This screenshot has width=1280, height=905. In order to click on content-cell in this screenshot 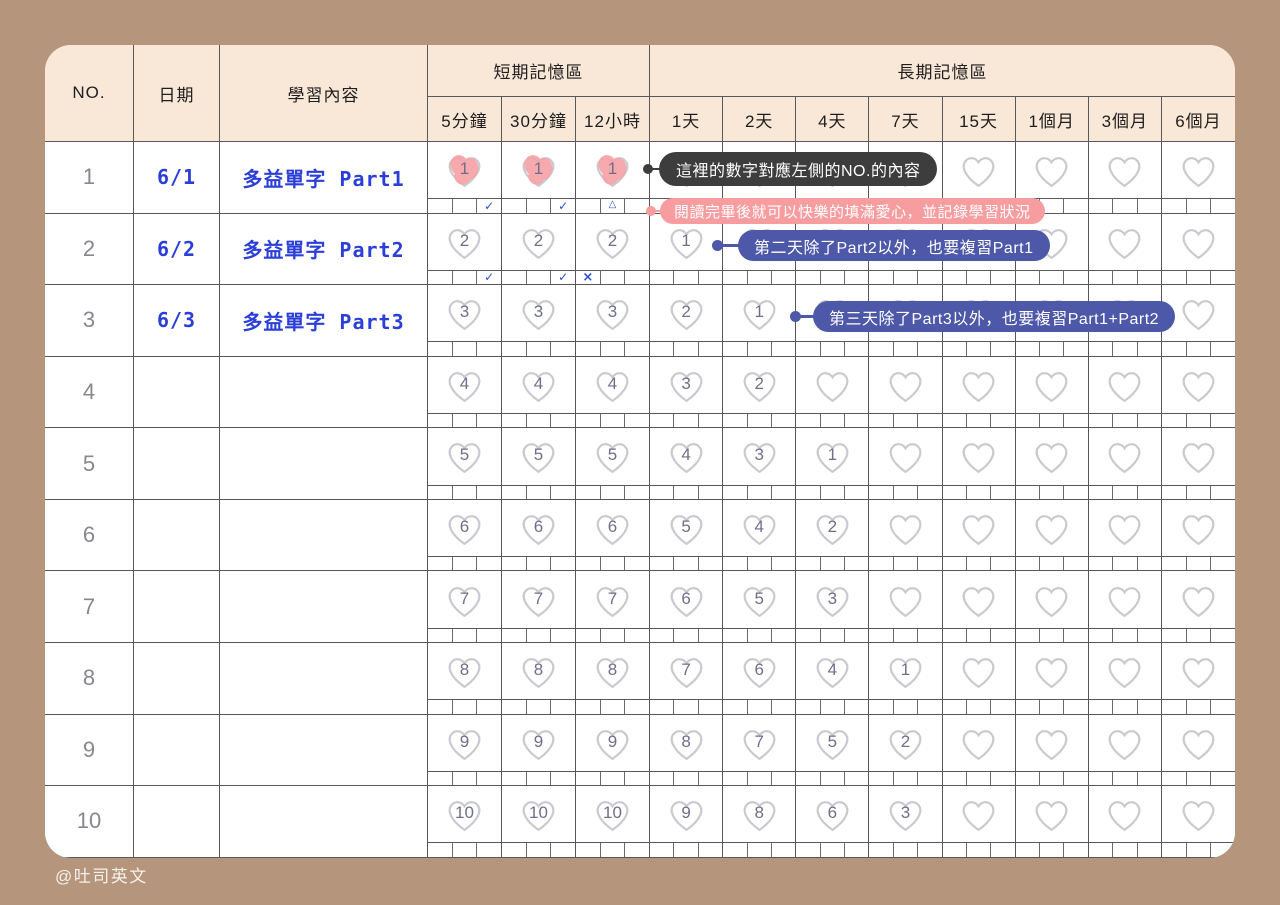, I will do `click(324, 535)`.